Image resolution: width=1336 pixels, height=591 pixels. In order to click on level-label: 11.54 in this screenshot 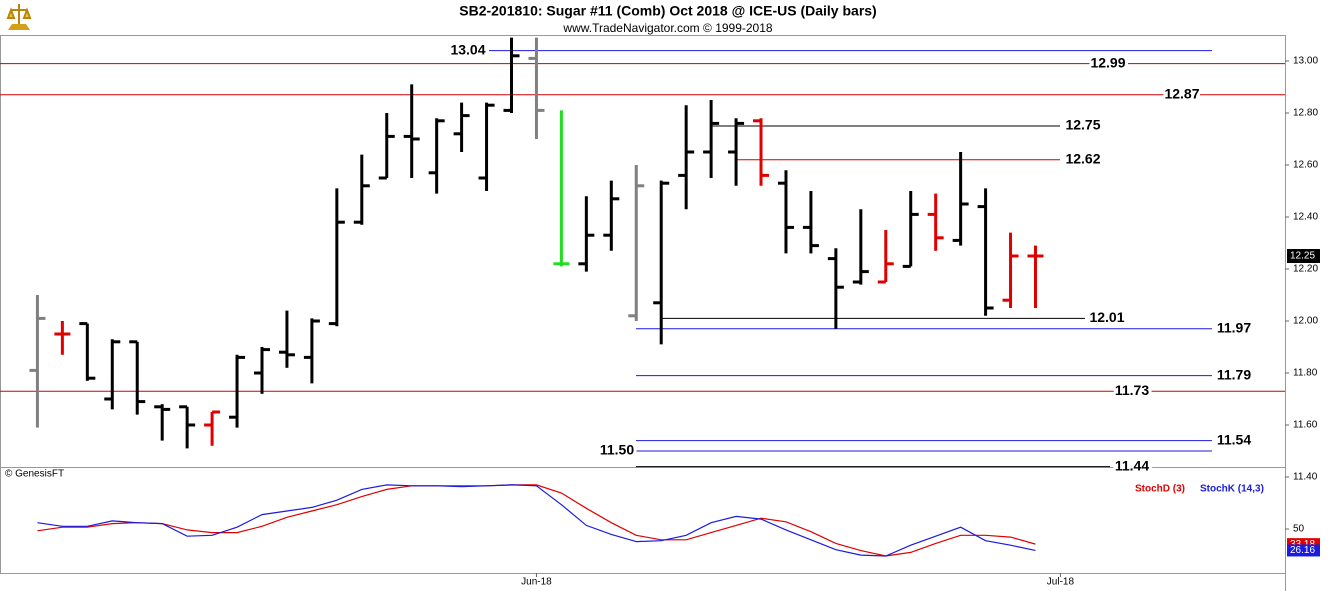, I will do `click(1234, 439)`.